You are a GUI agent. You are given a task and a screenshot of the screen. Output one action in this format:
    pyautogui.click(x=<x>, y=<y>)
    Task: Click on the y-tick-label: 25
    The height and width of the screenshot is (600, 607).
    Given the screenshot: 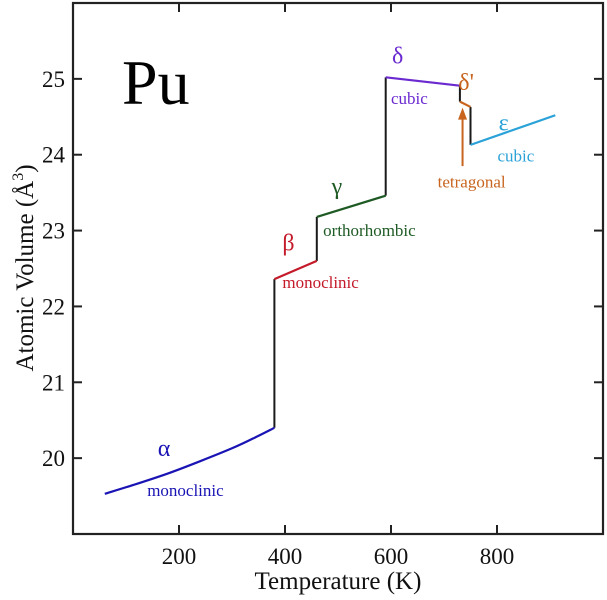 What is the action you would take?
    pyautogui.click(x=53, y=79)
    